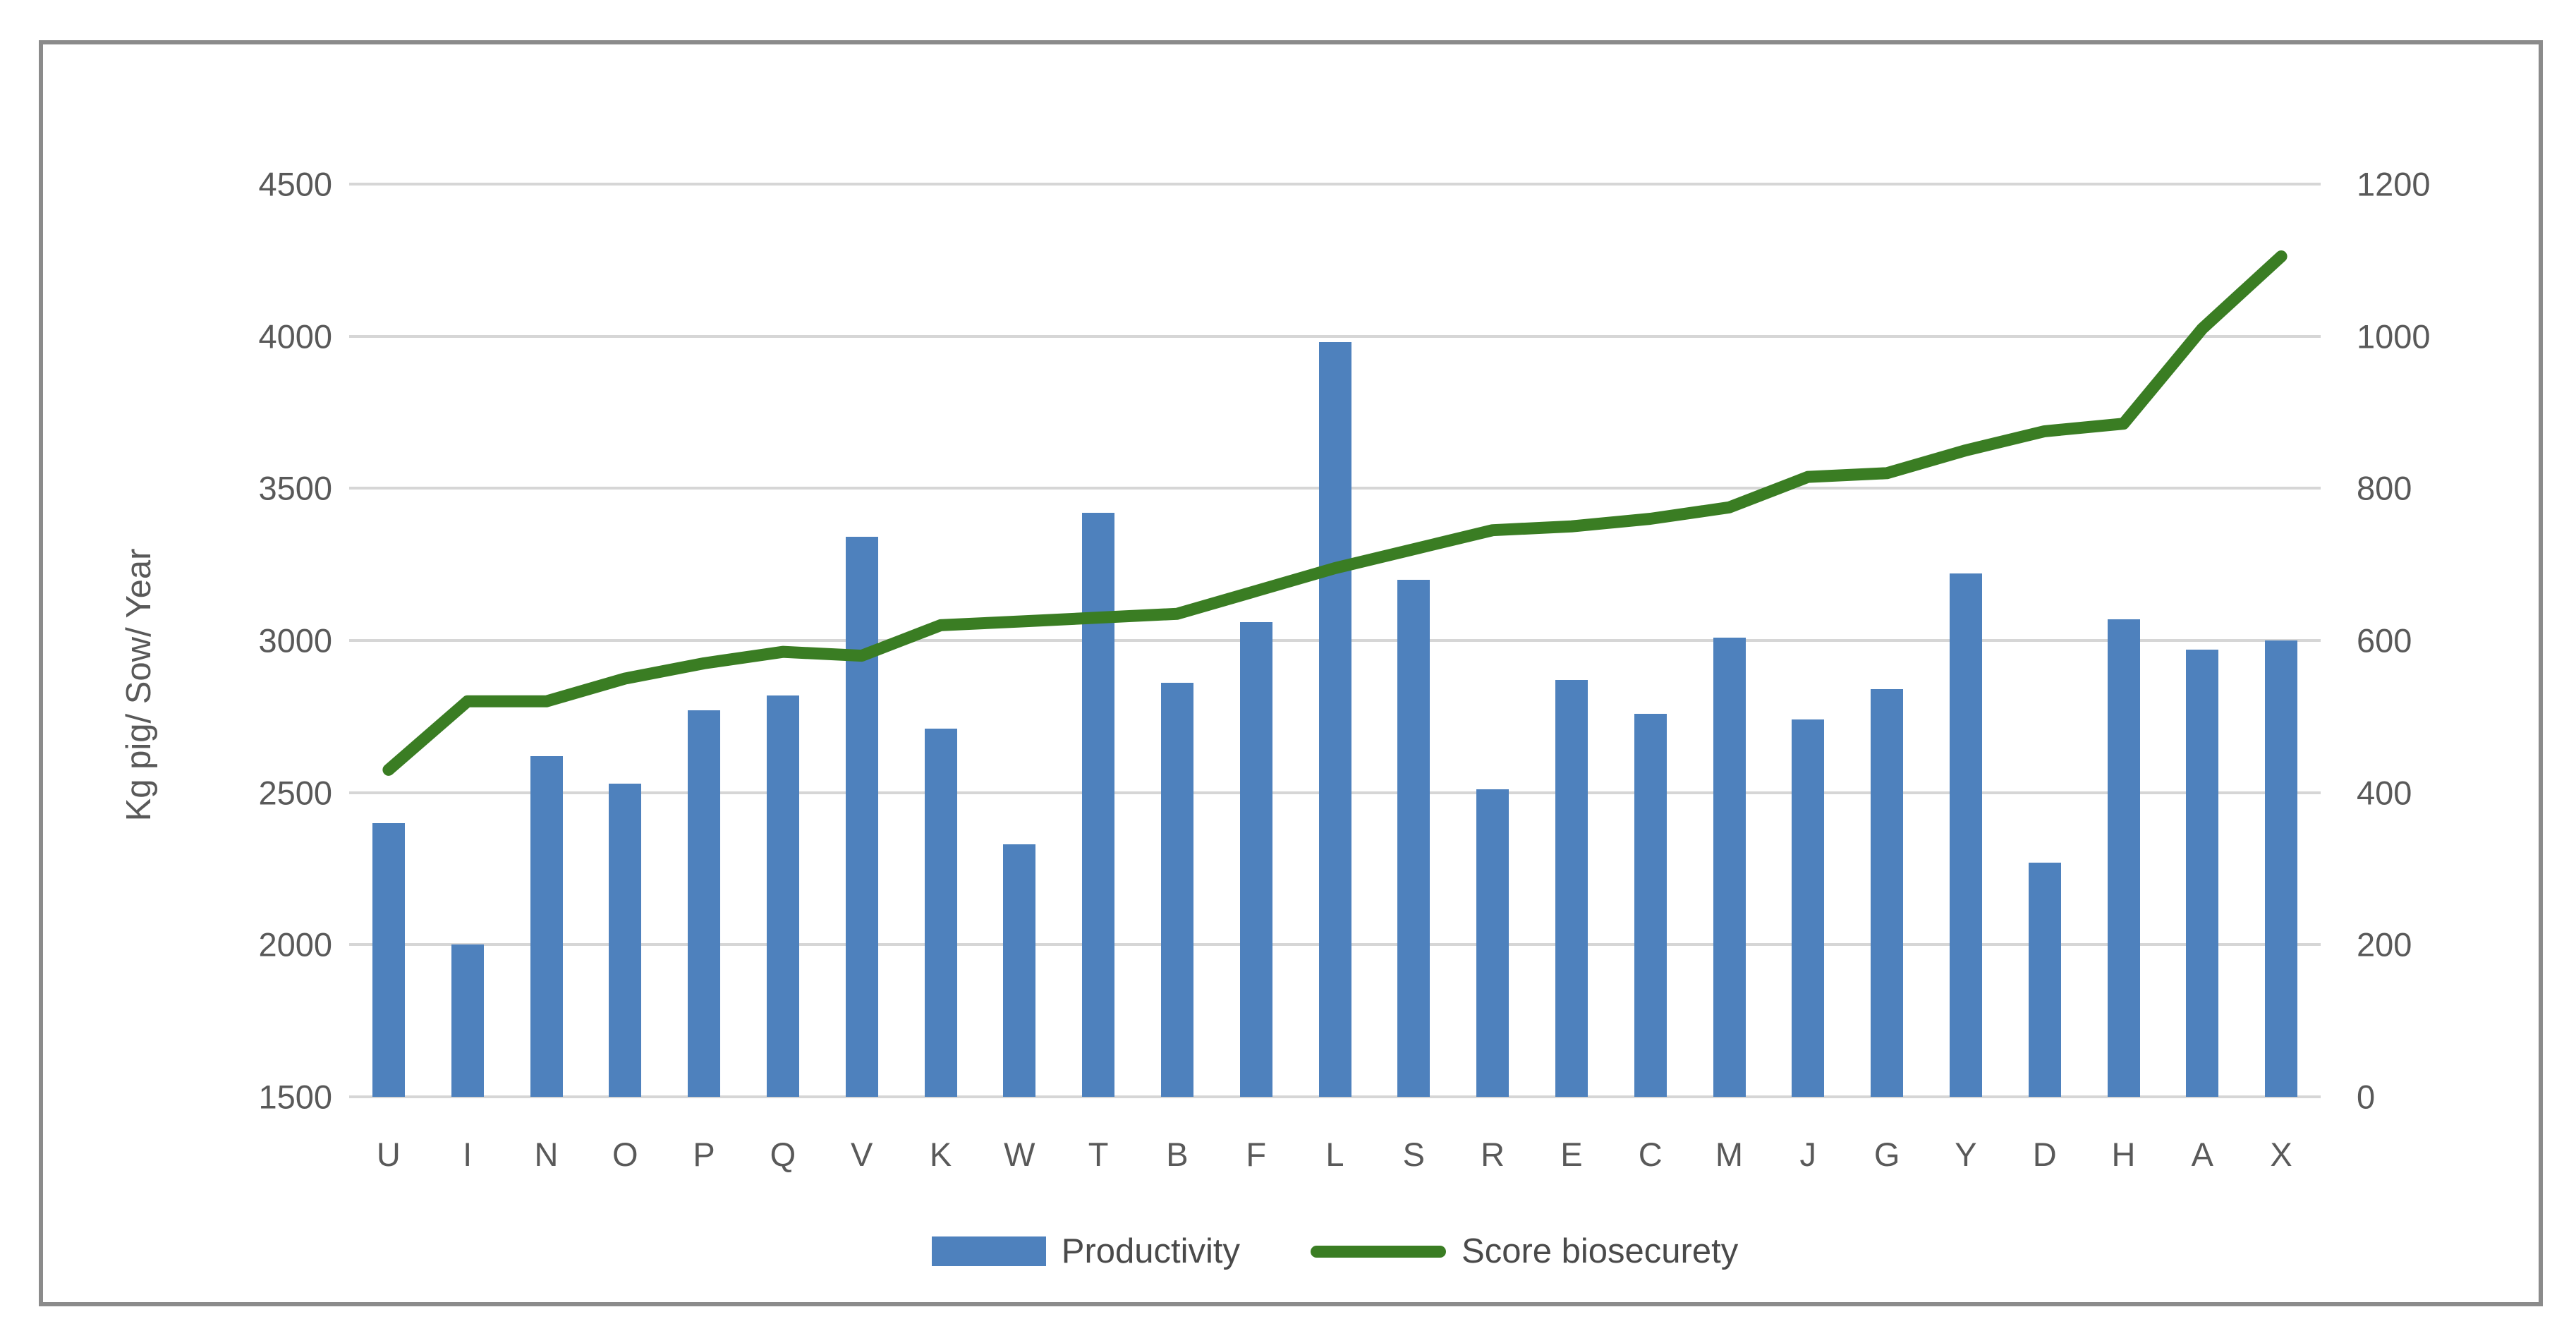 Image resolution: width=2576 pixels, height=1343 pixels. What do you see at coordinates (940, 913) in the screenshot?
I see `bar-K` at bounding box center [940, 913].